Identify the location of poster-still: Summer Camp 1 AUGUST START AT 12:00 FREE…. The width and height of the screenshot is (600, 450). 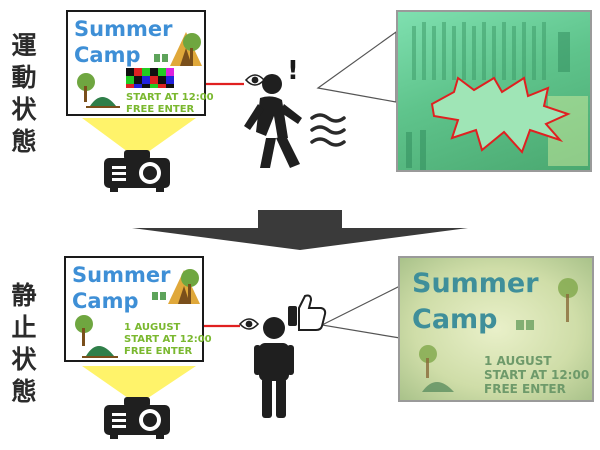
(138, 309).